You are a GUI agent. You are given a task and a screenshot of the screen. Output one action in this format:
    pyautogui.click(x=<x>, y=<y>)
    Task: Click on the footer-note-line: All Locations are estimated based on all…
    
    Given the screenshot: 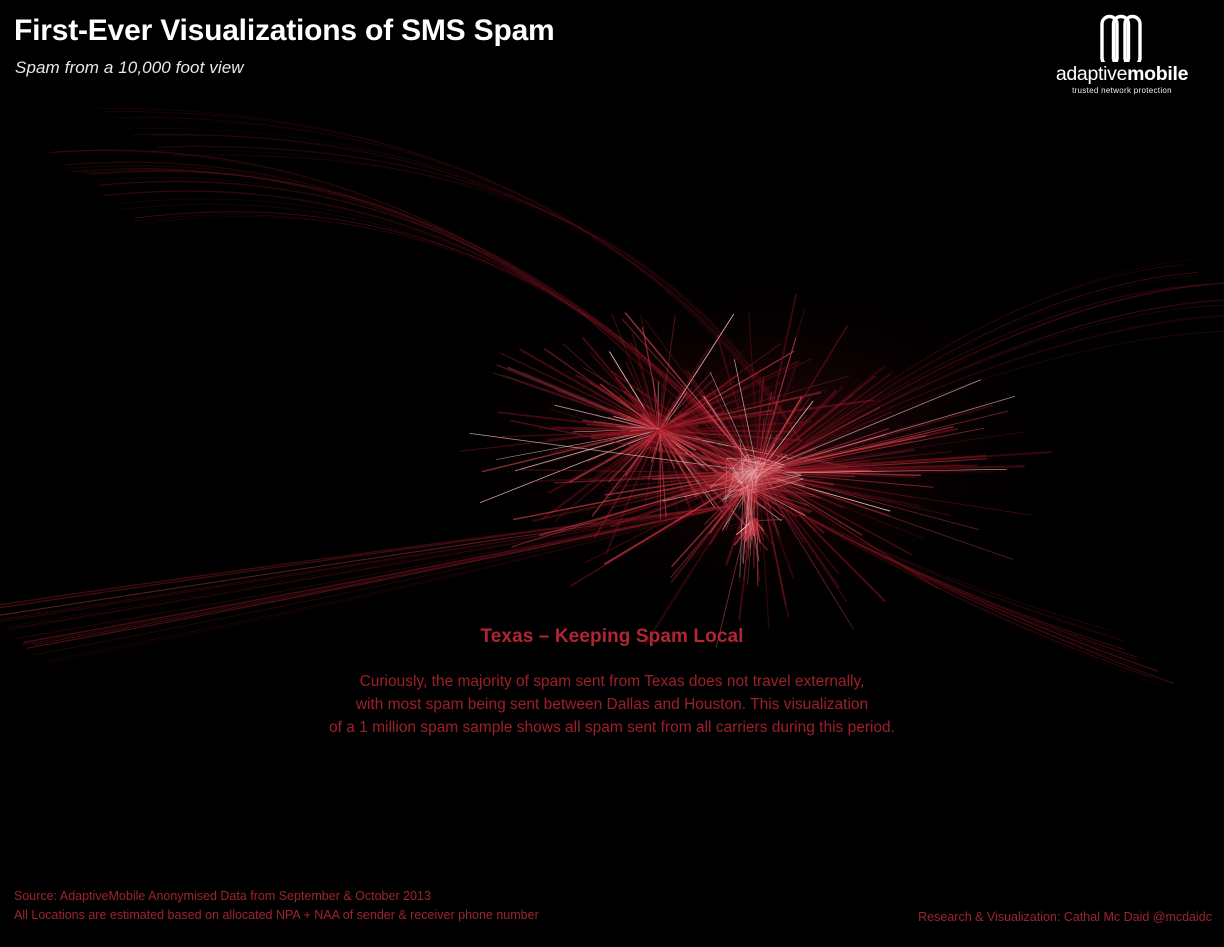 What is the action you would take?
    pyautogui.click(x=276, y=915)
    